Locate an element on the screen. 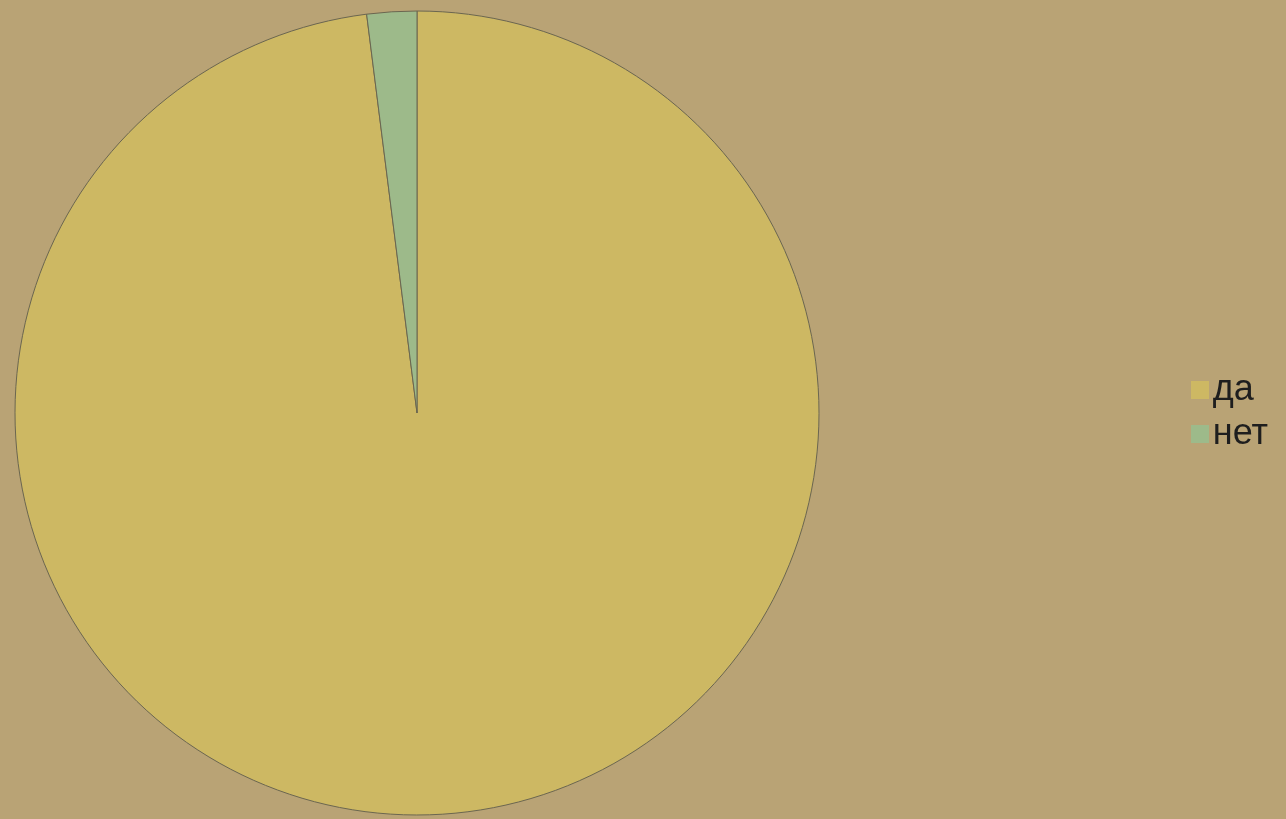  legend-label: нет is located at coordinates (1240, 431).